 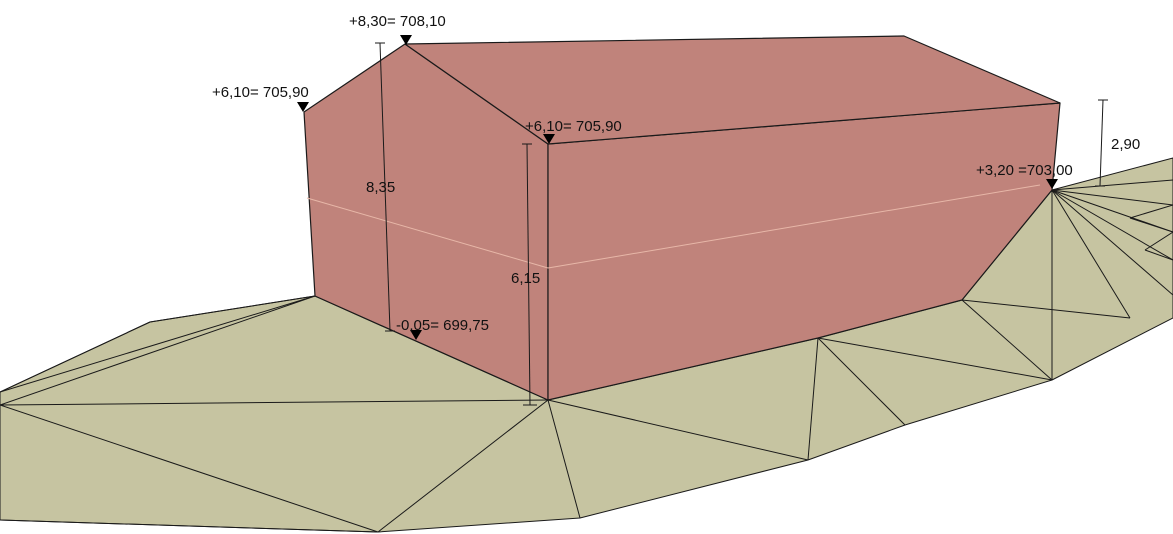 I want to click on left-eave-marker-icon, so click(x=303, y=107).